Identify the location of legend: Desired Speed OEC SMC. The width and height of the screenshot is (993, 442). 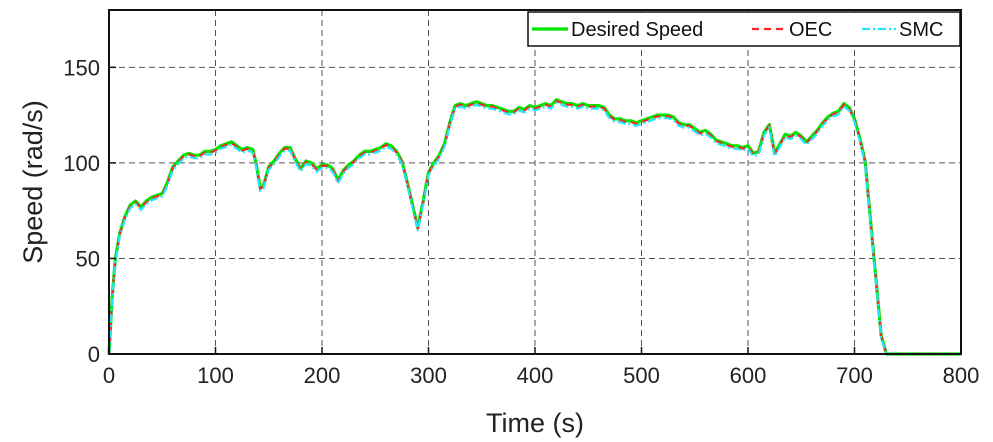
(744, 29).